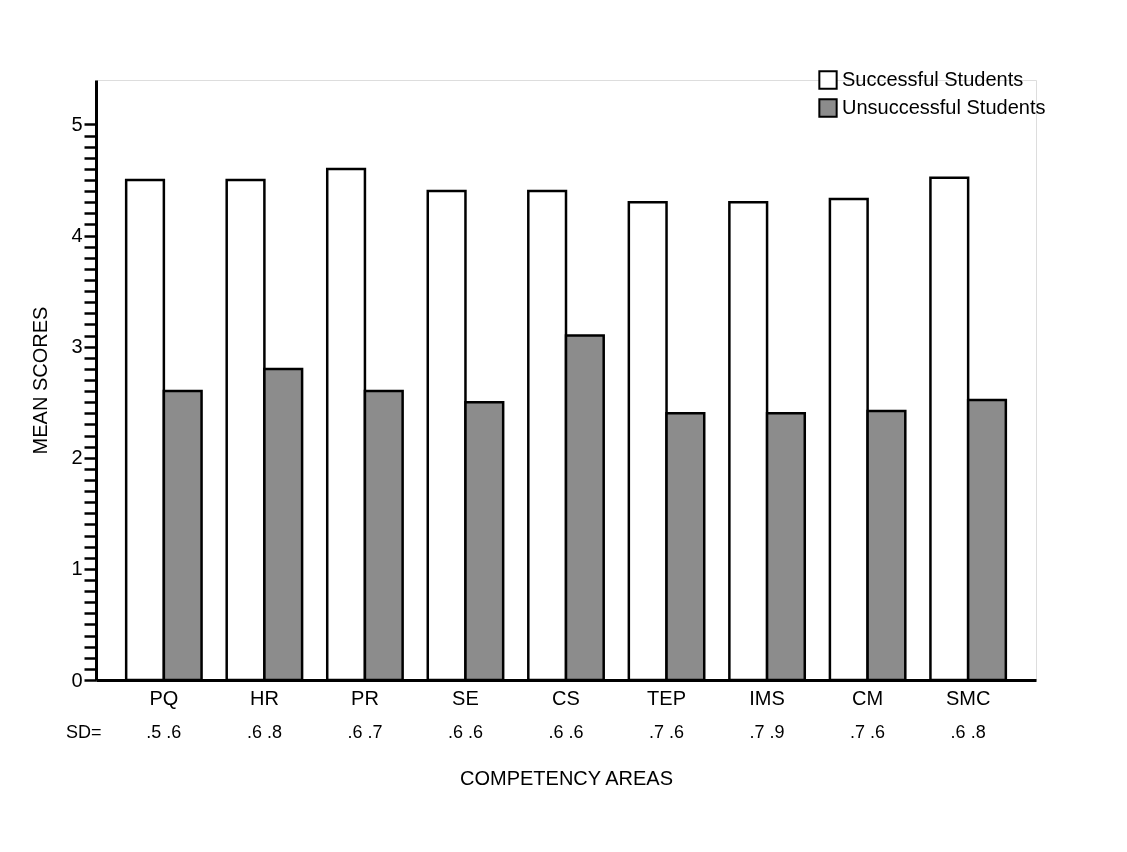  Describe the element at coordinates (365, 697) in the screenshot. I see `x-tick-label: PR` at that location.